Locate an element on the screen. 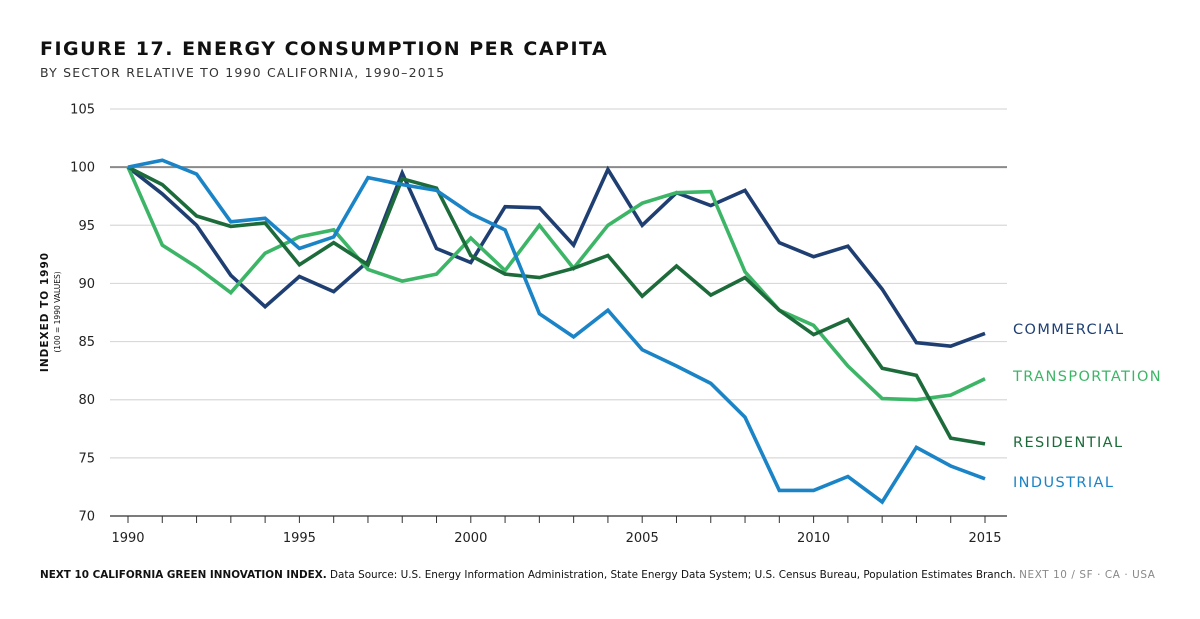 The width and height of the screenshot is (1200, 619). y-axis-subtitle: (100 = 1990 VALUES) is located at coordinates (57, 311).